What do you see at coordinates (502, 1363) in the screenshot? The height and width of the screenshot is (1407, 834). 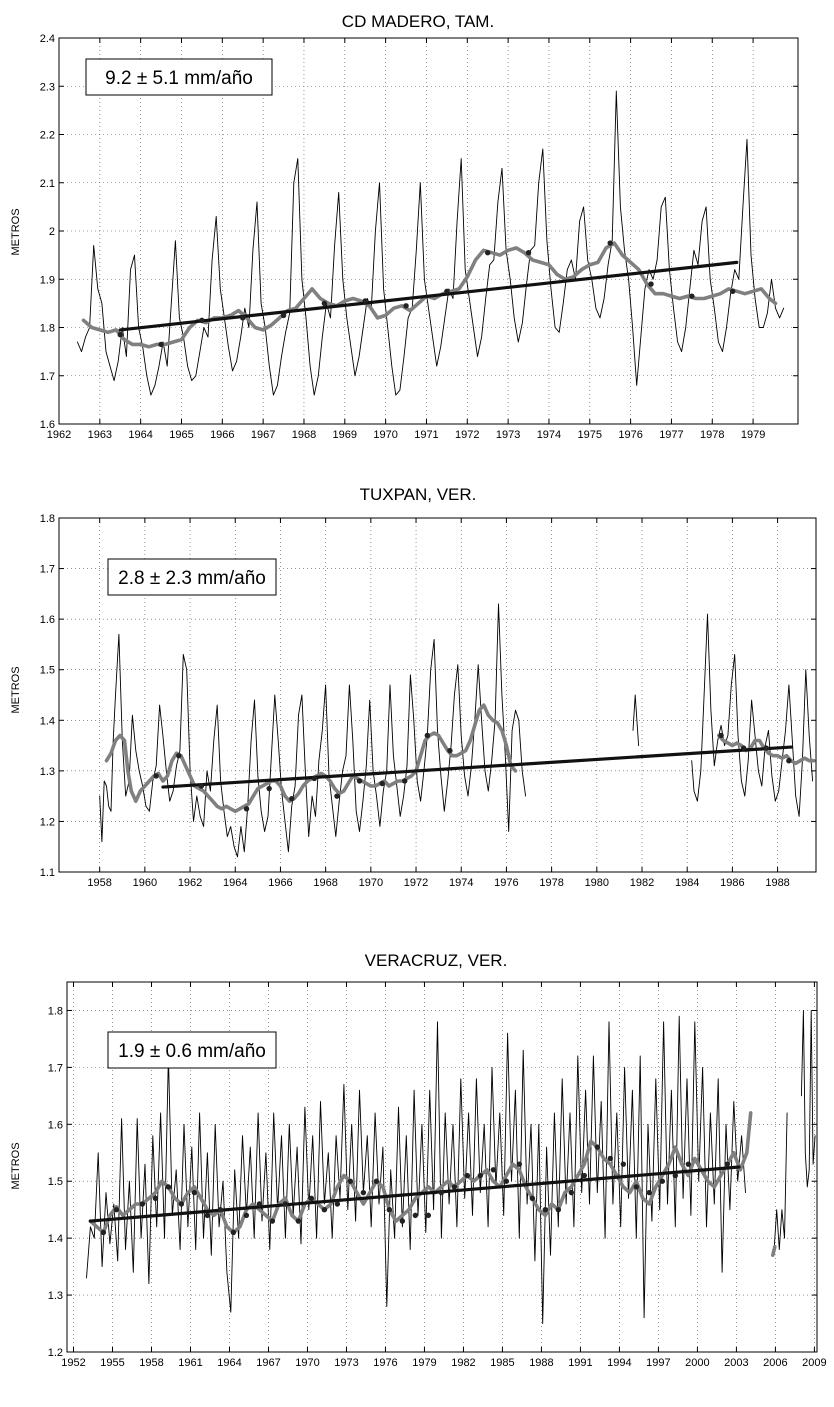 I see `x-tick-label: 1985` at bounding box center [502, 1363].